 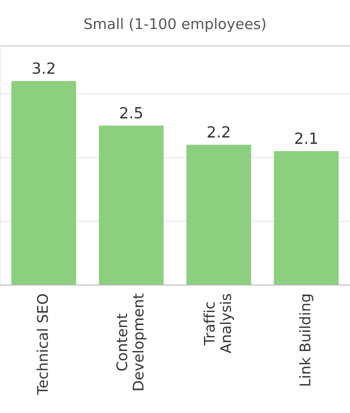 I want to click on data-label: 2.2, so click(x=219, y=132).